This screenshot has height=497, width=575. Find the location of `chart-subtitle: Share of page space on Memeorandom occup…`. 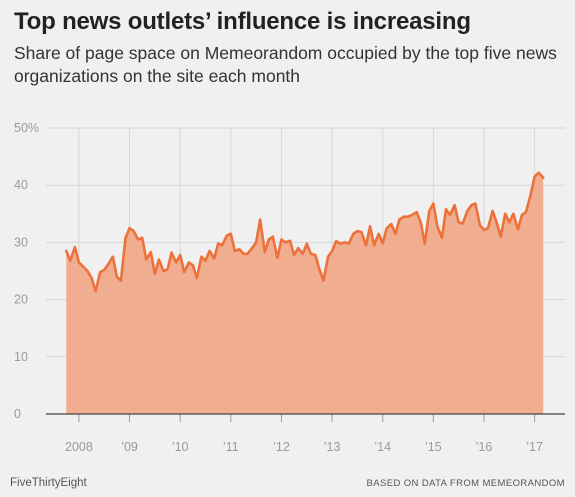

chart-subtitle: Share of page space on Memeorandom occup… is located at coordinates (285, 64).